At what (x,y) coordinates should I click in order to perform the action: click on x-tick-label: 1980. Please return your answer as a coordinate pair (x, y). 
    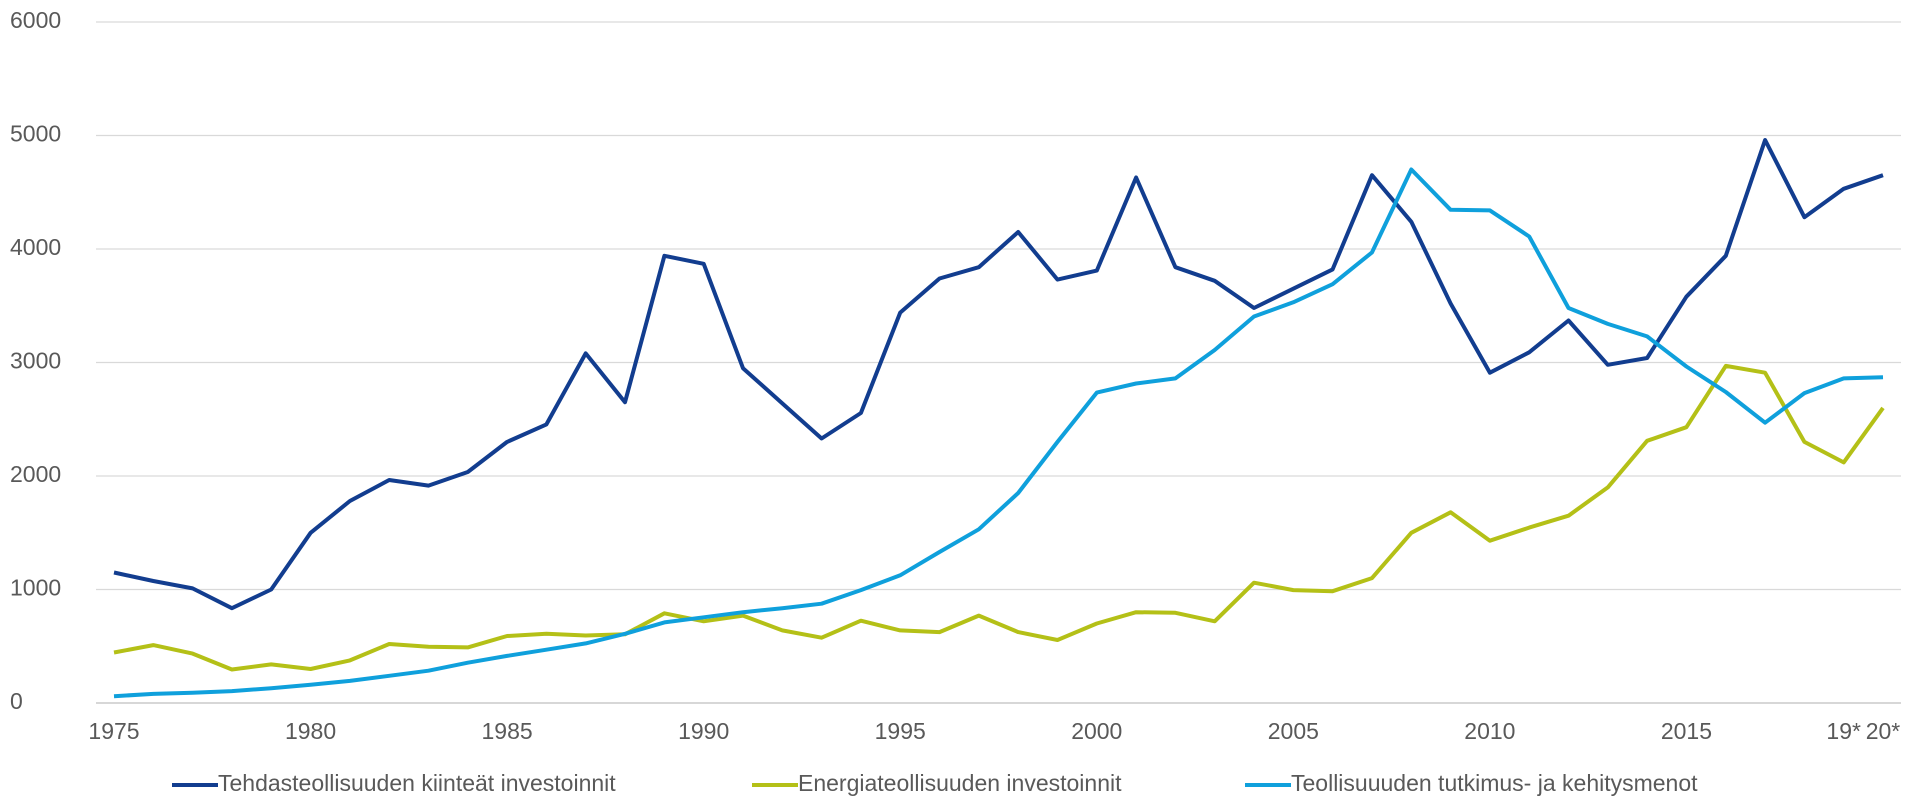
    Looking at the image, I should click on (310, 731).